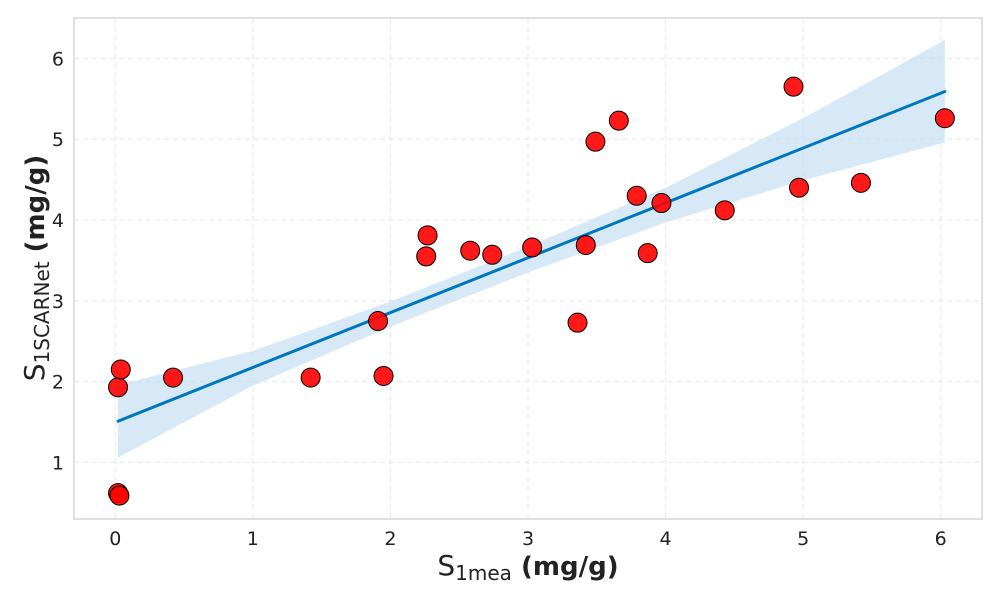 The height and width of the screenshot is (600, 1000). Describe the element at coordinates (565, 567) in the screenshot. I see `x-axis-title-unit: (mg/g)` at that location.